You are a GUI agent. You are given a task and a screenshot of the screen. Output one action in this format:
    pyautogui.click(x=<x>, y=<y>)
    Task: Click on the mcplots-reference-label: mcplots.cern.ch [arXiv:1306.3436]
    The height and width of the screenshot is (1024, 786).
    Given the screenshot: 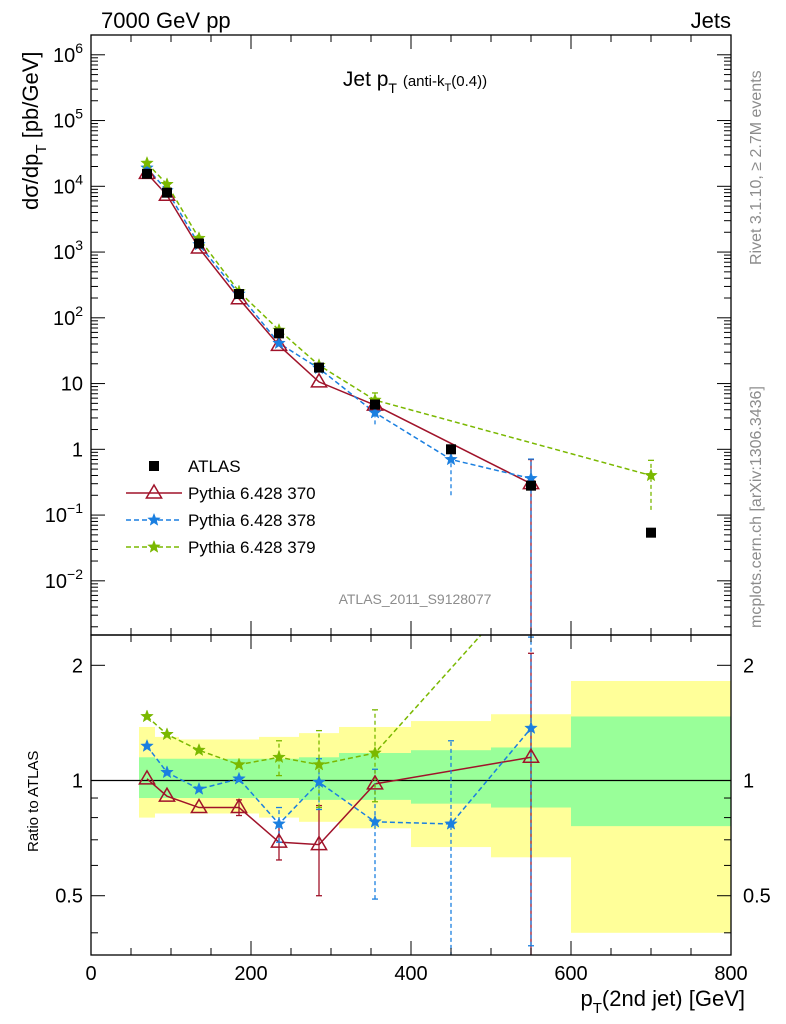 What is the action you would take?
    pyautogui.click(x=756, y=507)
    